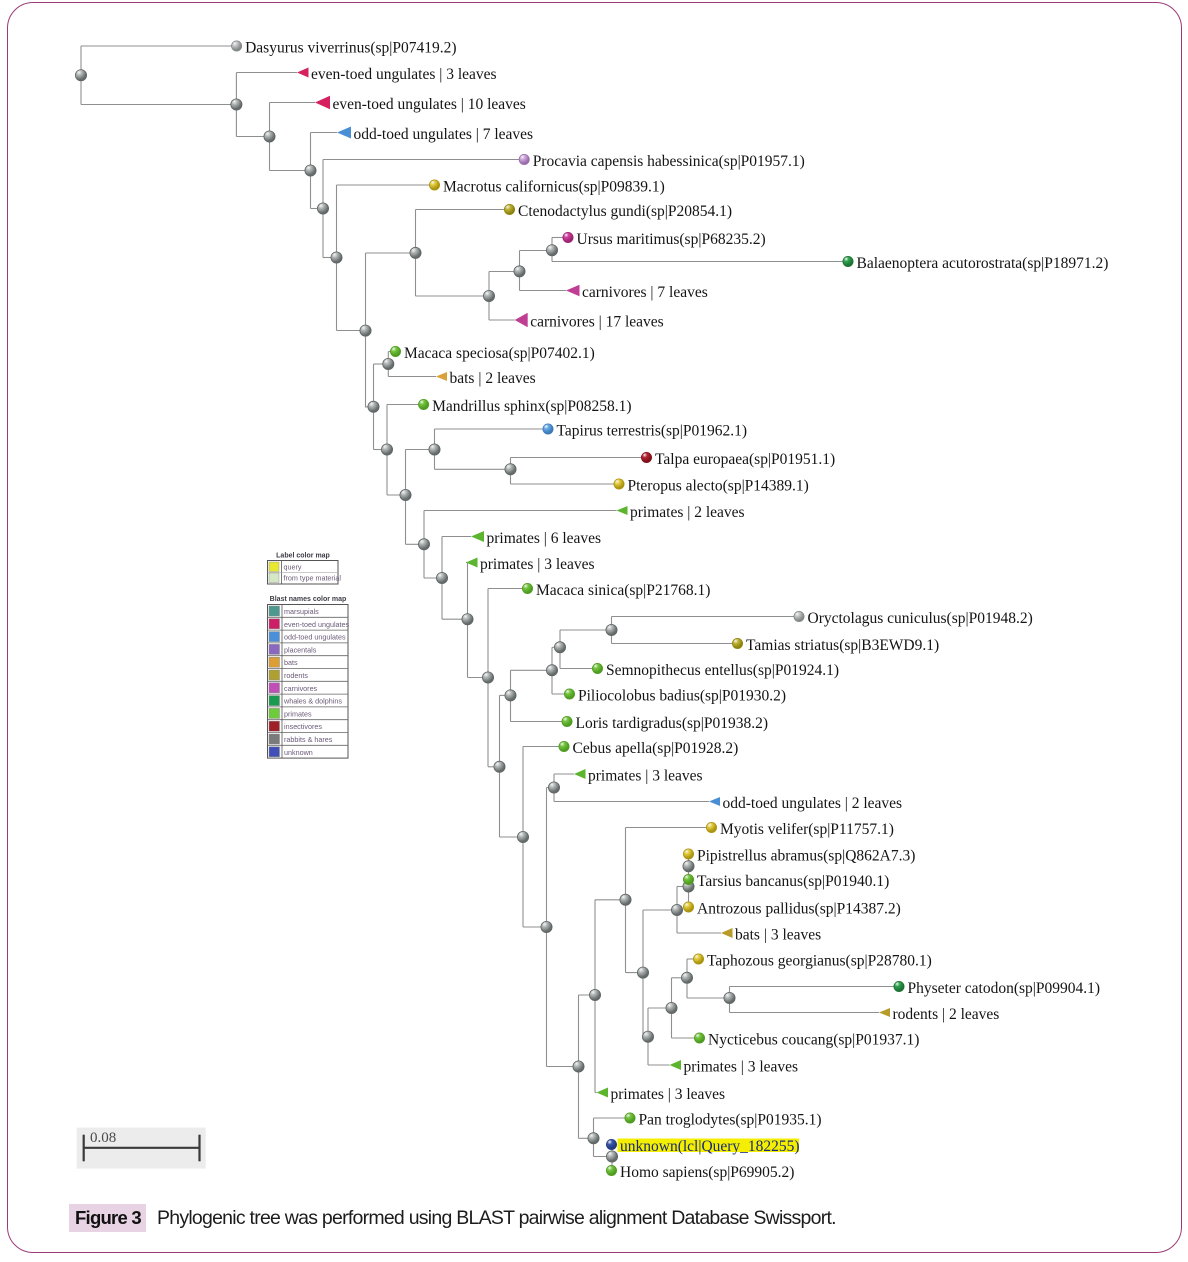 The width and height of the screenshot is (1188, 1262). I want to click on svg-text:Ctenodactylus gundi(sp|P20854.: Ctenodactylus gundi(sp|P20854.1), so click(625, 211).